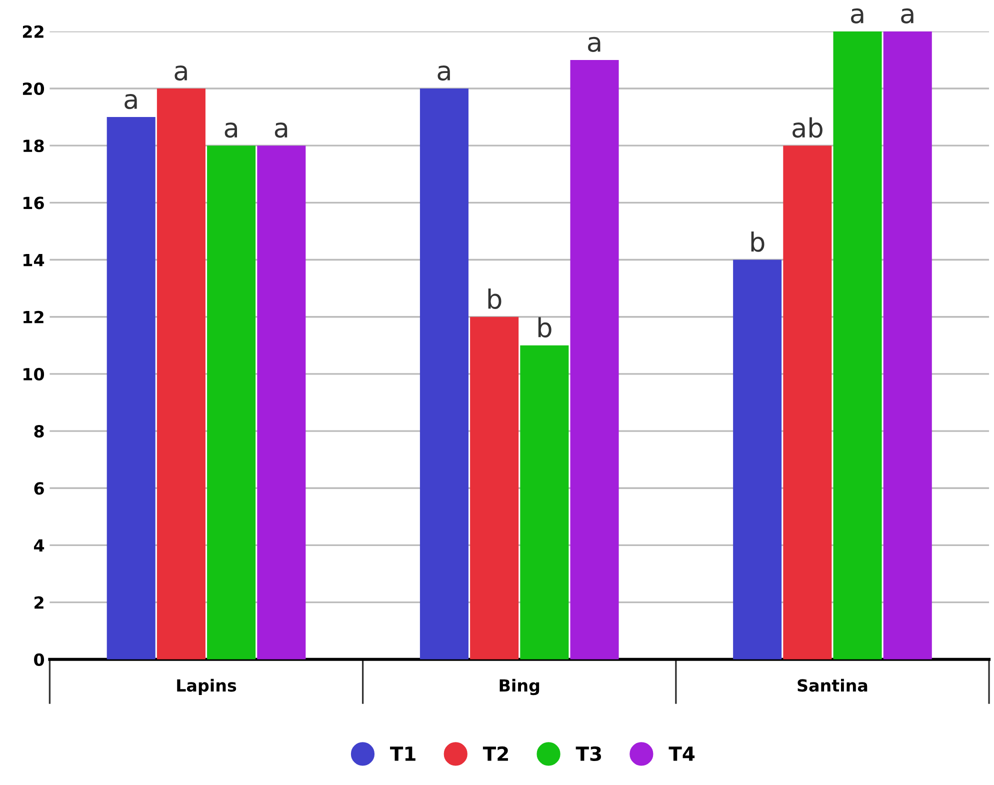 Image resolution: width=994 pixels, height=785 pixels. I want to click on y-tick-label: 18, so click(34, 146).